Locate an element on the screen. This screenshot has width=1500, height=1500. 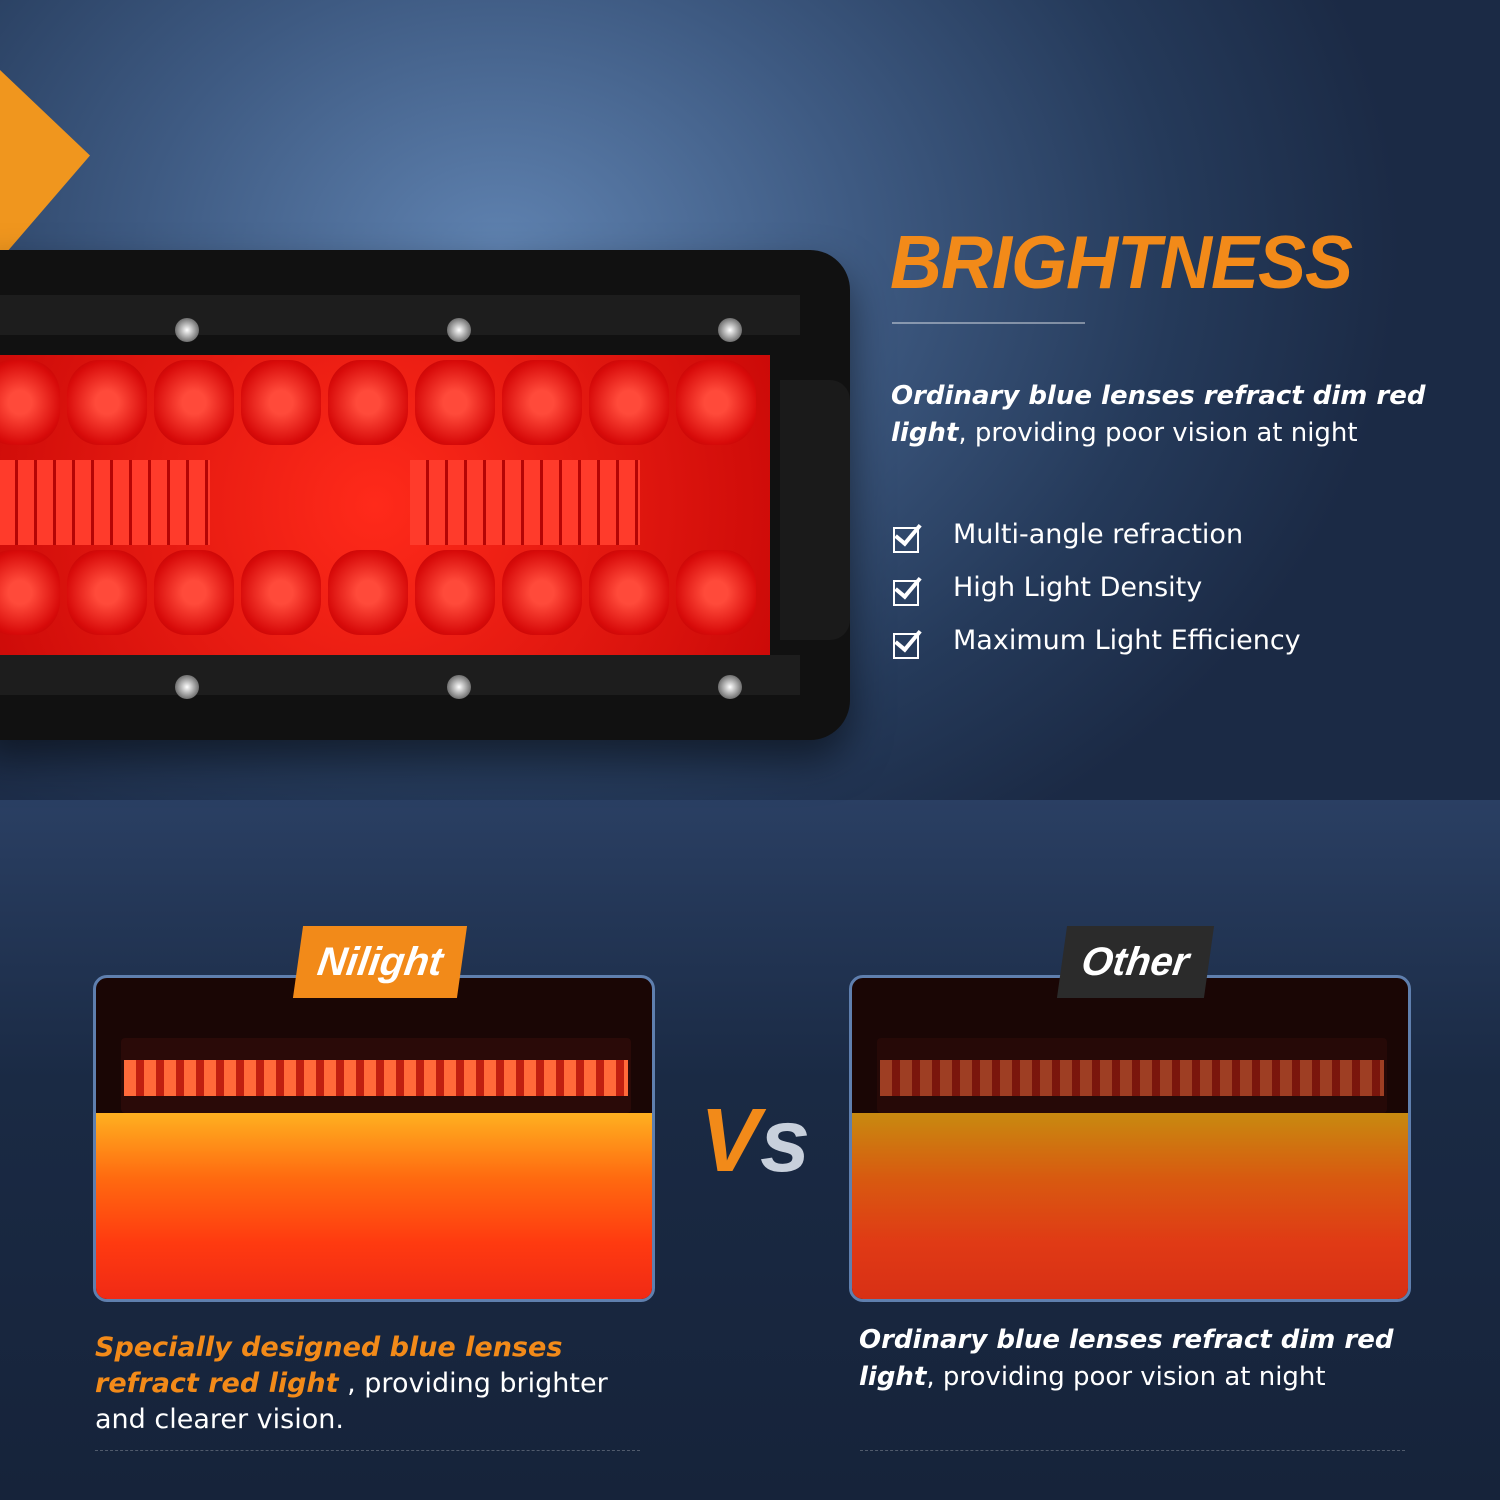
other-caption-rest: , providing poor vision at night is located at coordinates (1126, 1377).